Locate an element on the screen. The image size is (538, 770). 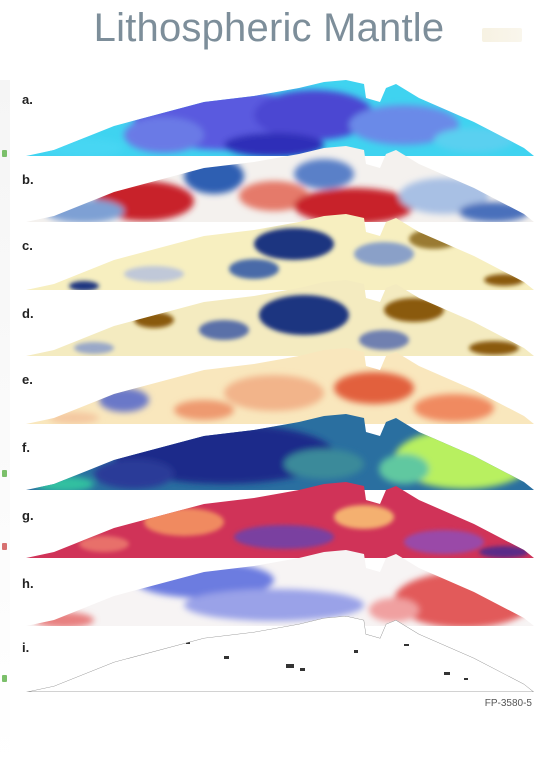
panel-label-f: f. is located at coordinates (26, 447).